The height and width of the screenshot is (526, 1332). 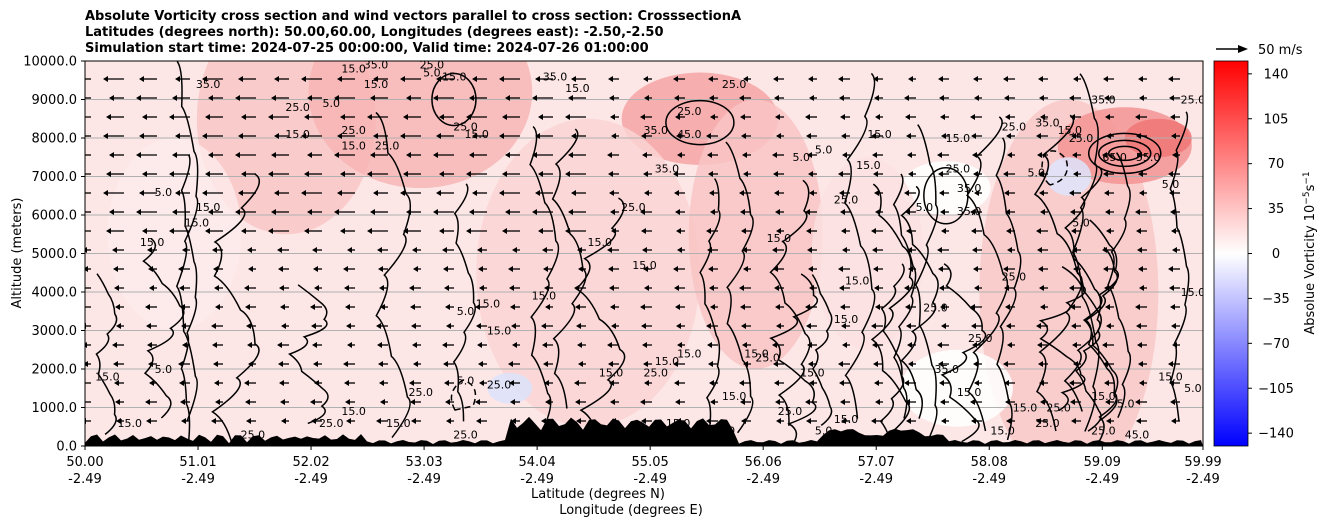 What do you see at coordinates (499, 384) in the screenshot?
I see `contour-label-36: 25.0` at bounding box center [499, 384].